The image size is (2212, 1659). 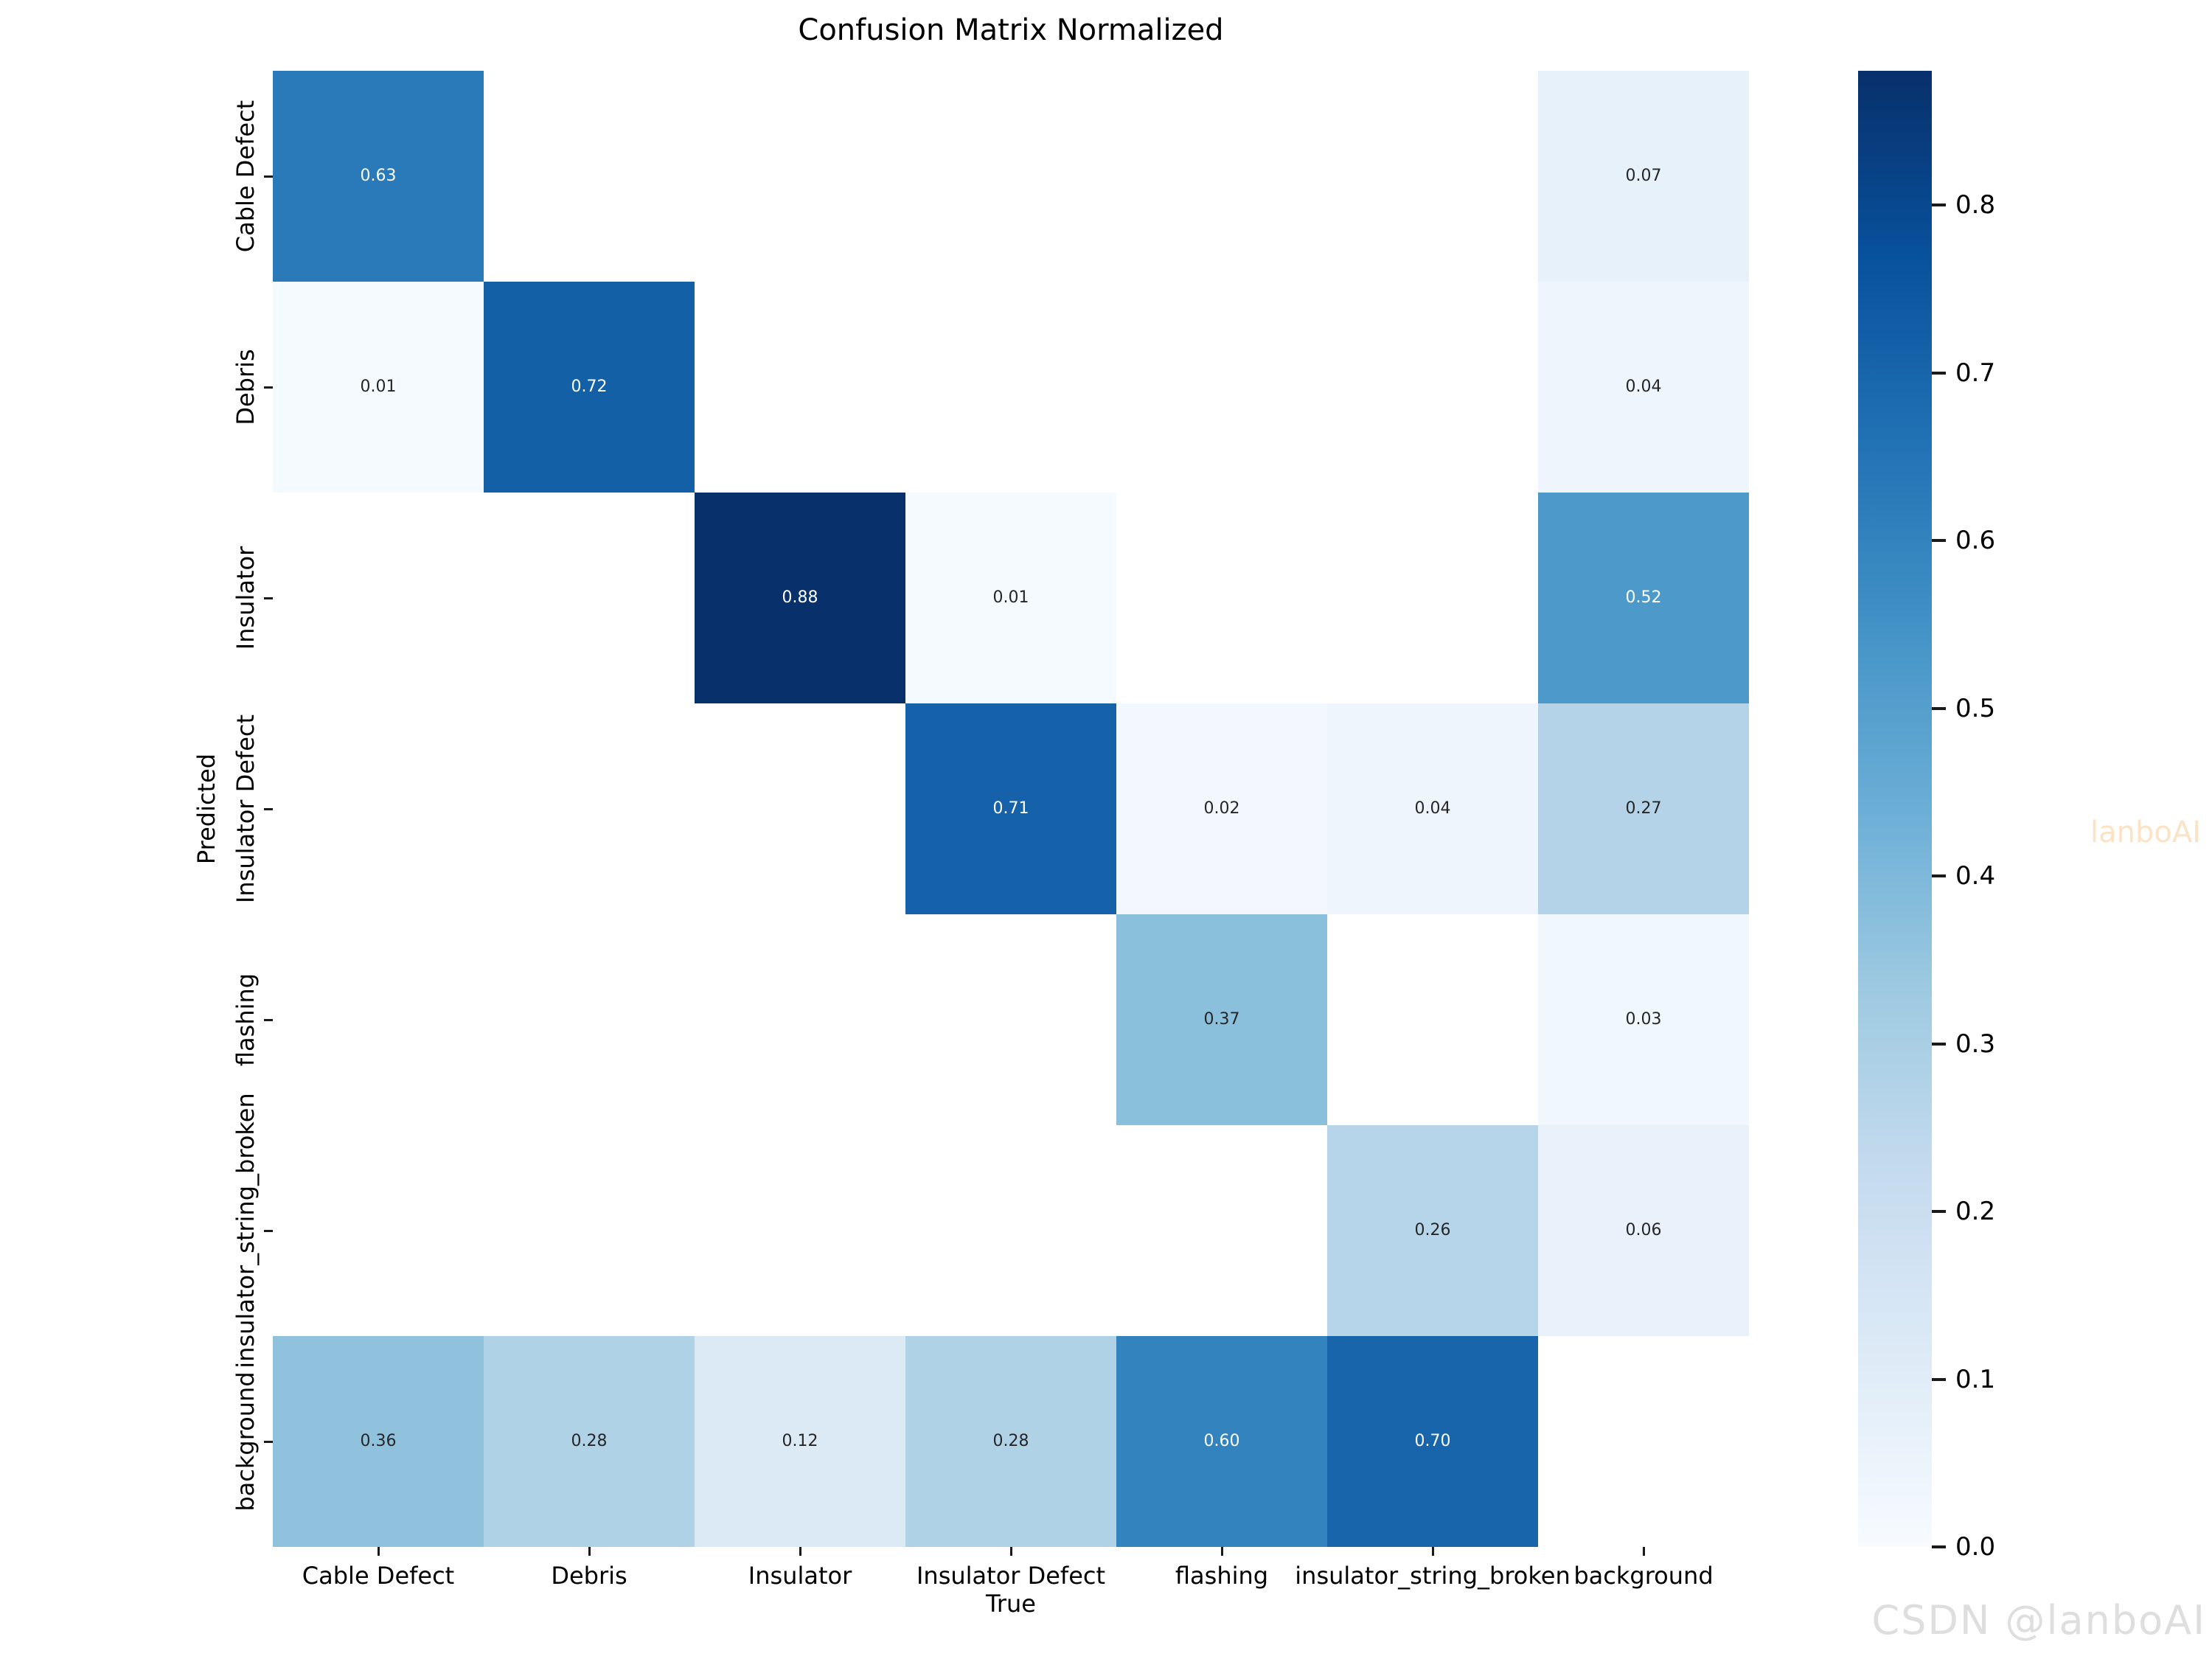 What do you see at coordinates (1432, 1441) in the screenshot?
I see `heatmap-cell: 0.70` at bounding box center [1432, 1441].